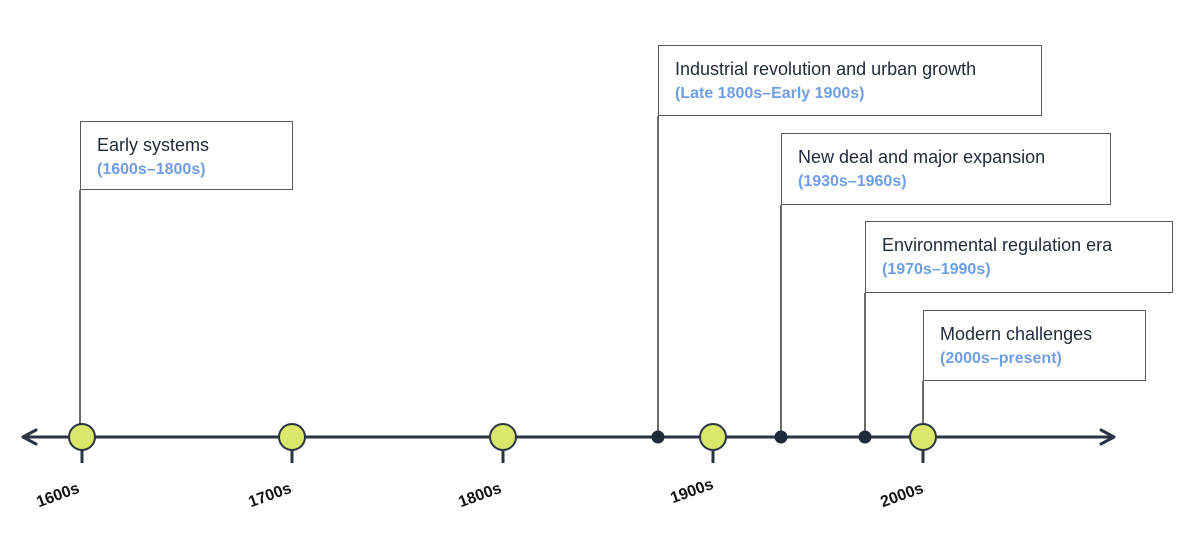  Describe the element at coordinates (922, 157) in the screenshot. I see `event-title: New deal and major expansion` at that location.